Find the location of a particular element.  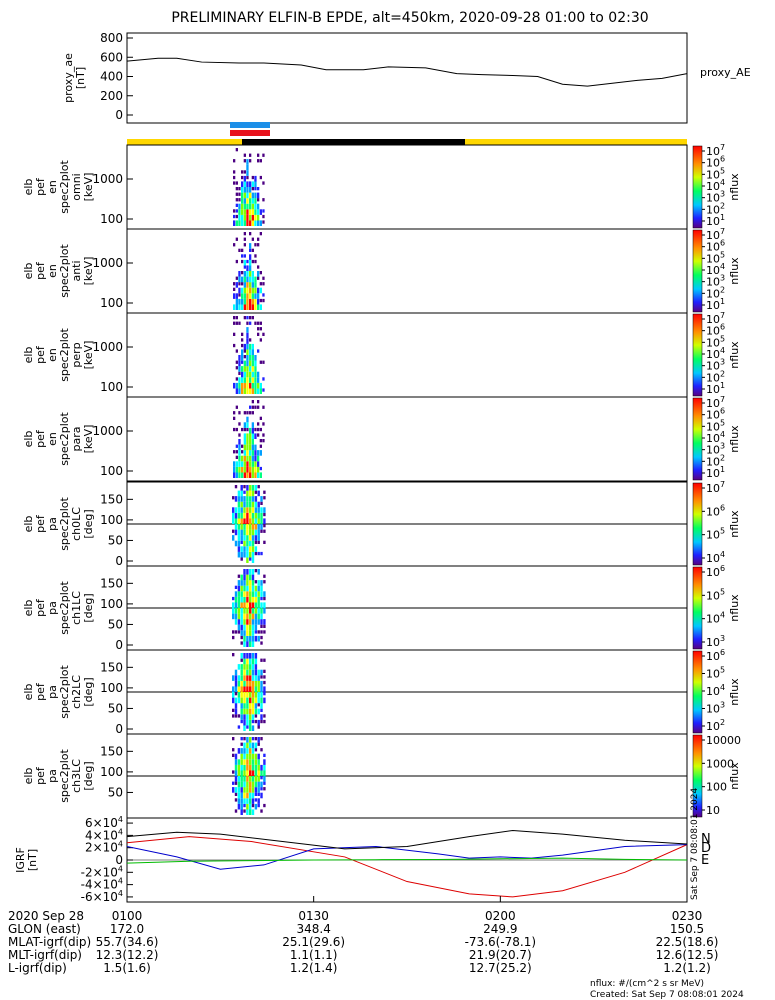

panel-y-label: elb pef pa spec2plot ch2LC [deg] is located at coordinates (58, 692).